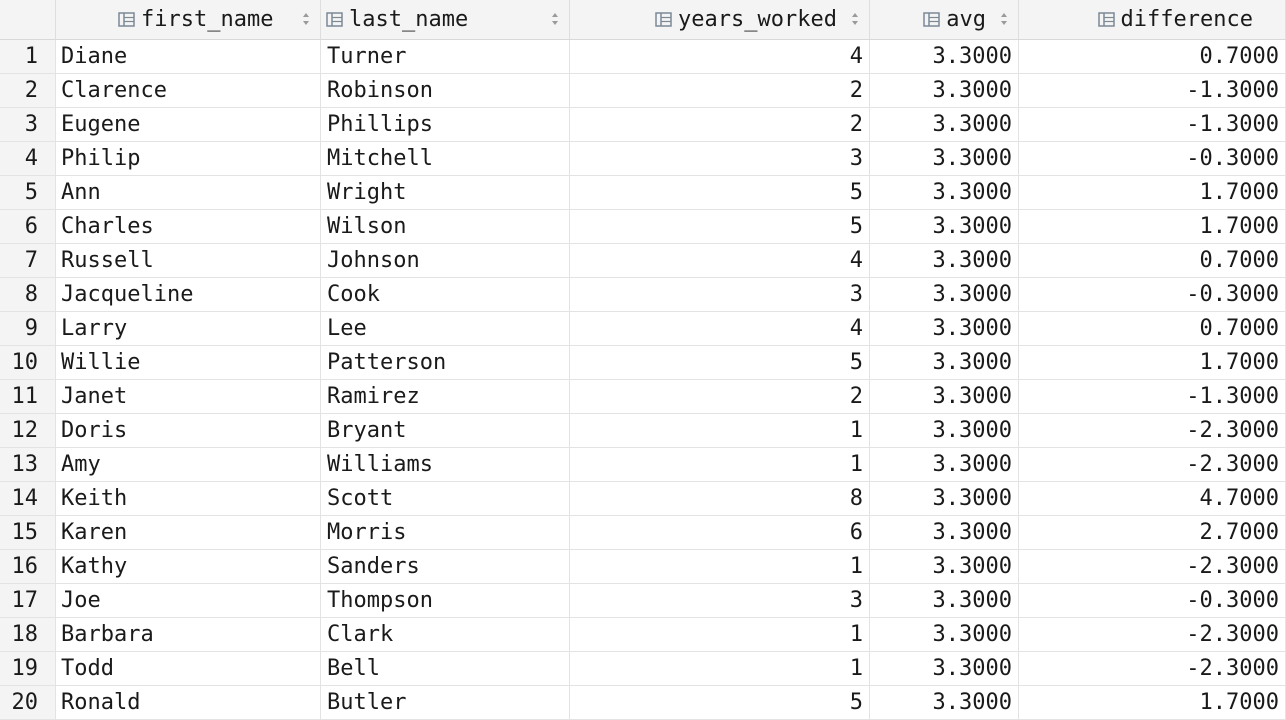 Image resolution: width=1286 pixels, height=720 pixels. Describe the element at coordinates (643, 533) in the screenshot. I see `table-row: 15 Karen Morris 6 3.3000 2.7000` at that location.